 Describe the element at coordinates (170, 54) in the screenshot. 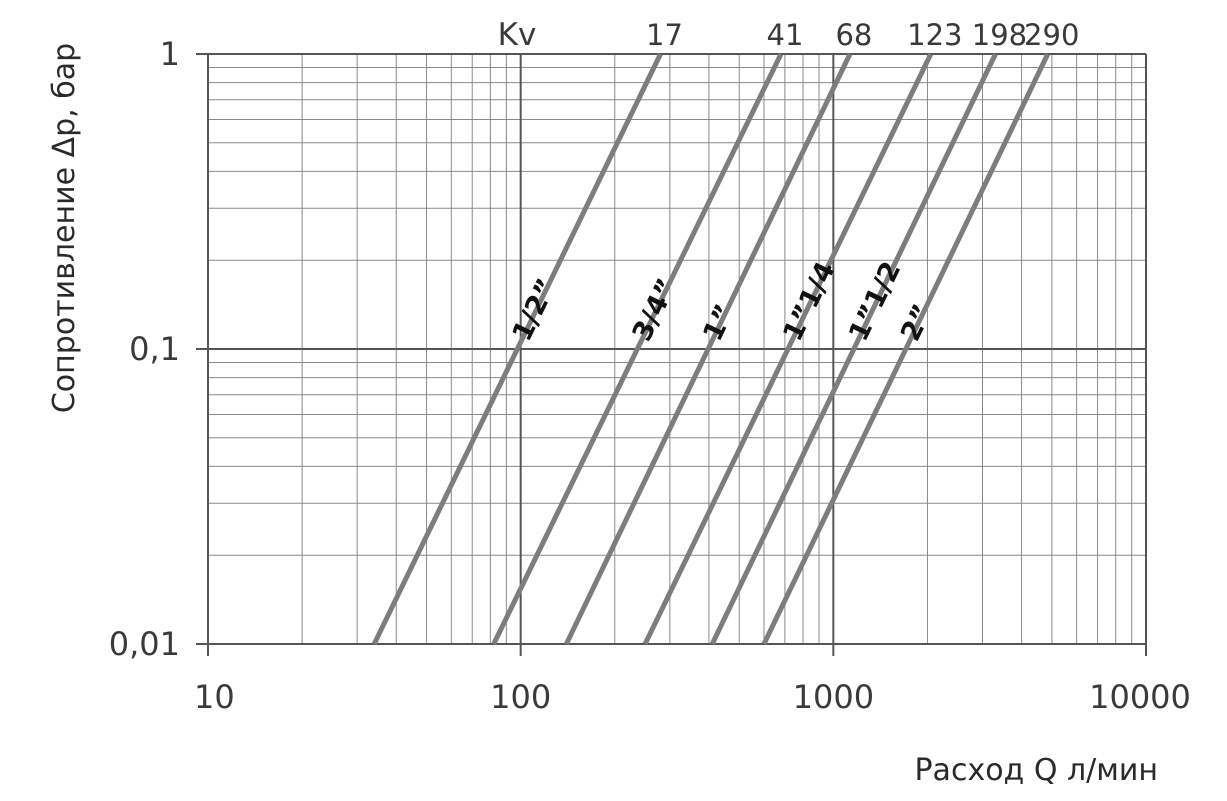

I see `y-tick-label: 1` at that location.